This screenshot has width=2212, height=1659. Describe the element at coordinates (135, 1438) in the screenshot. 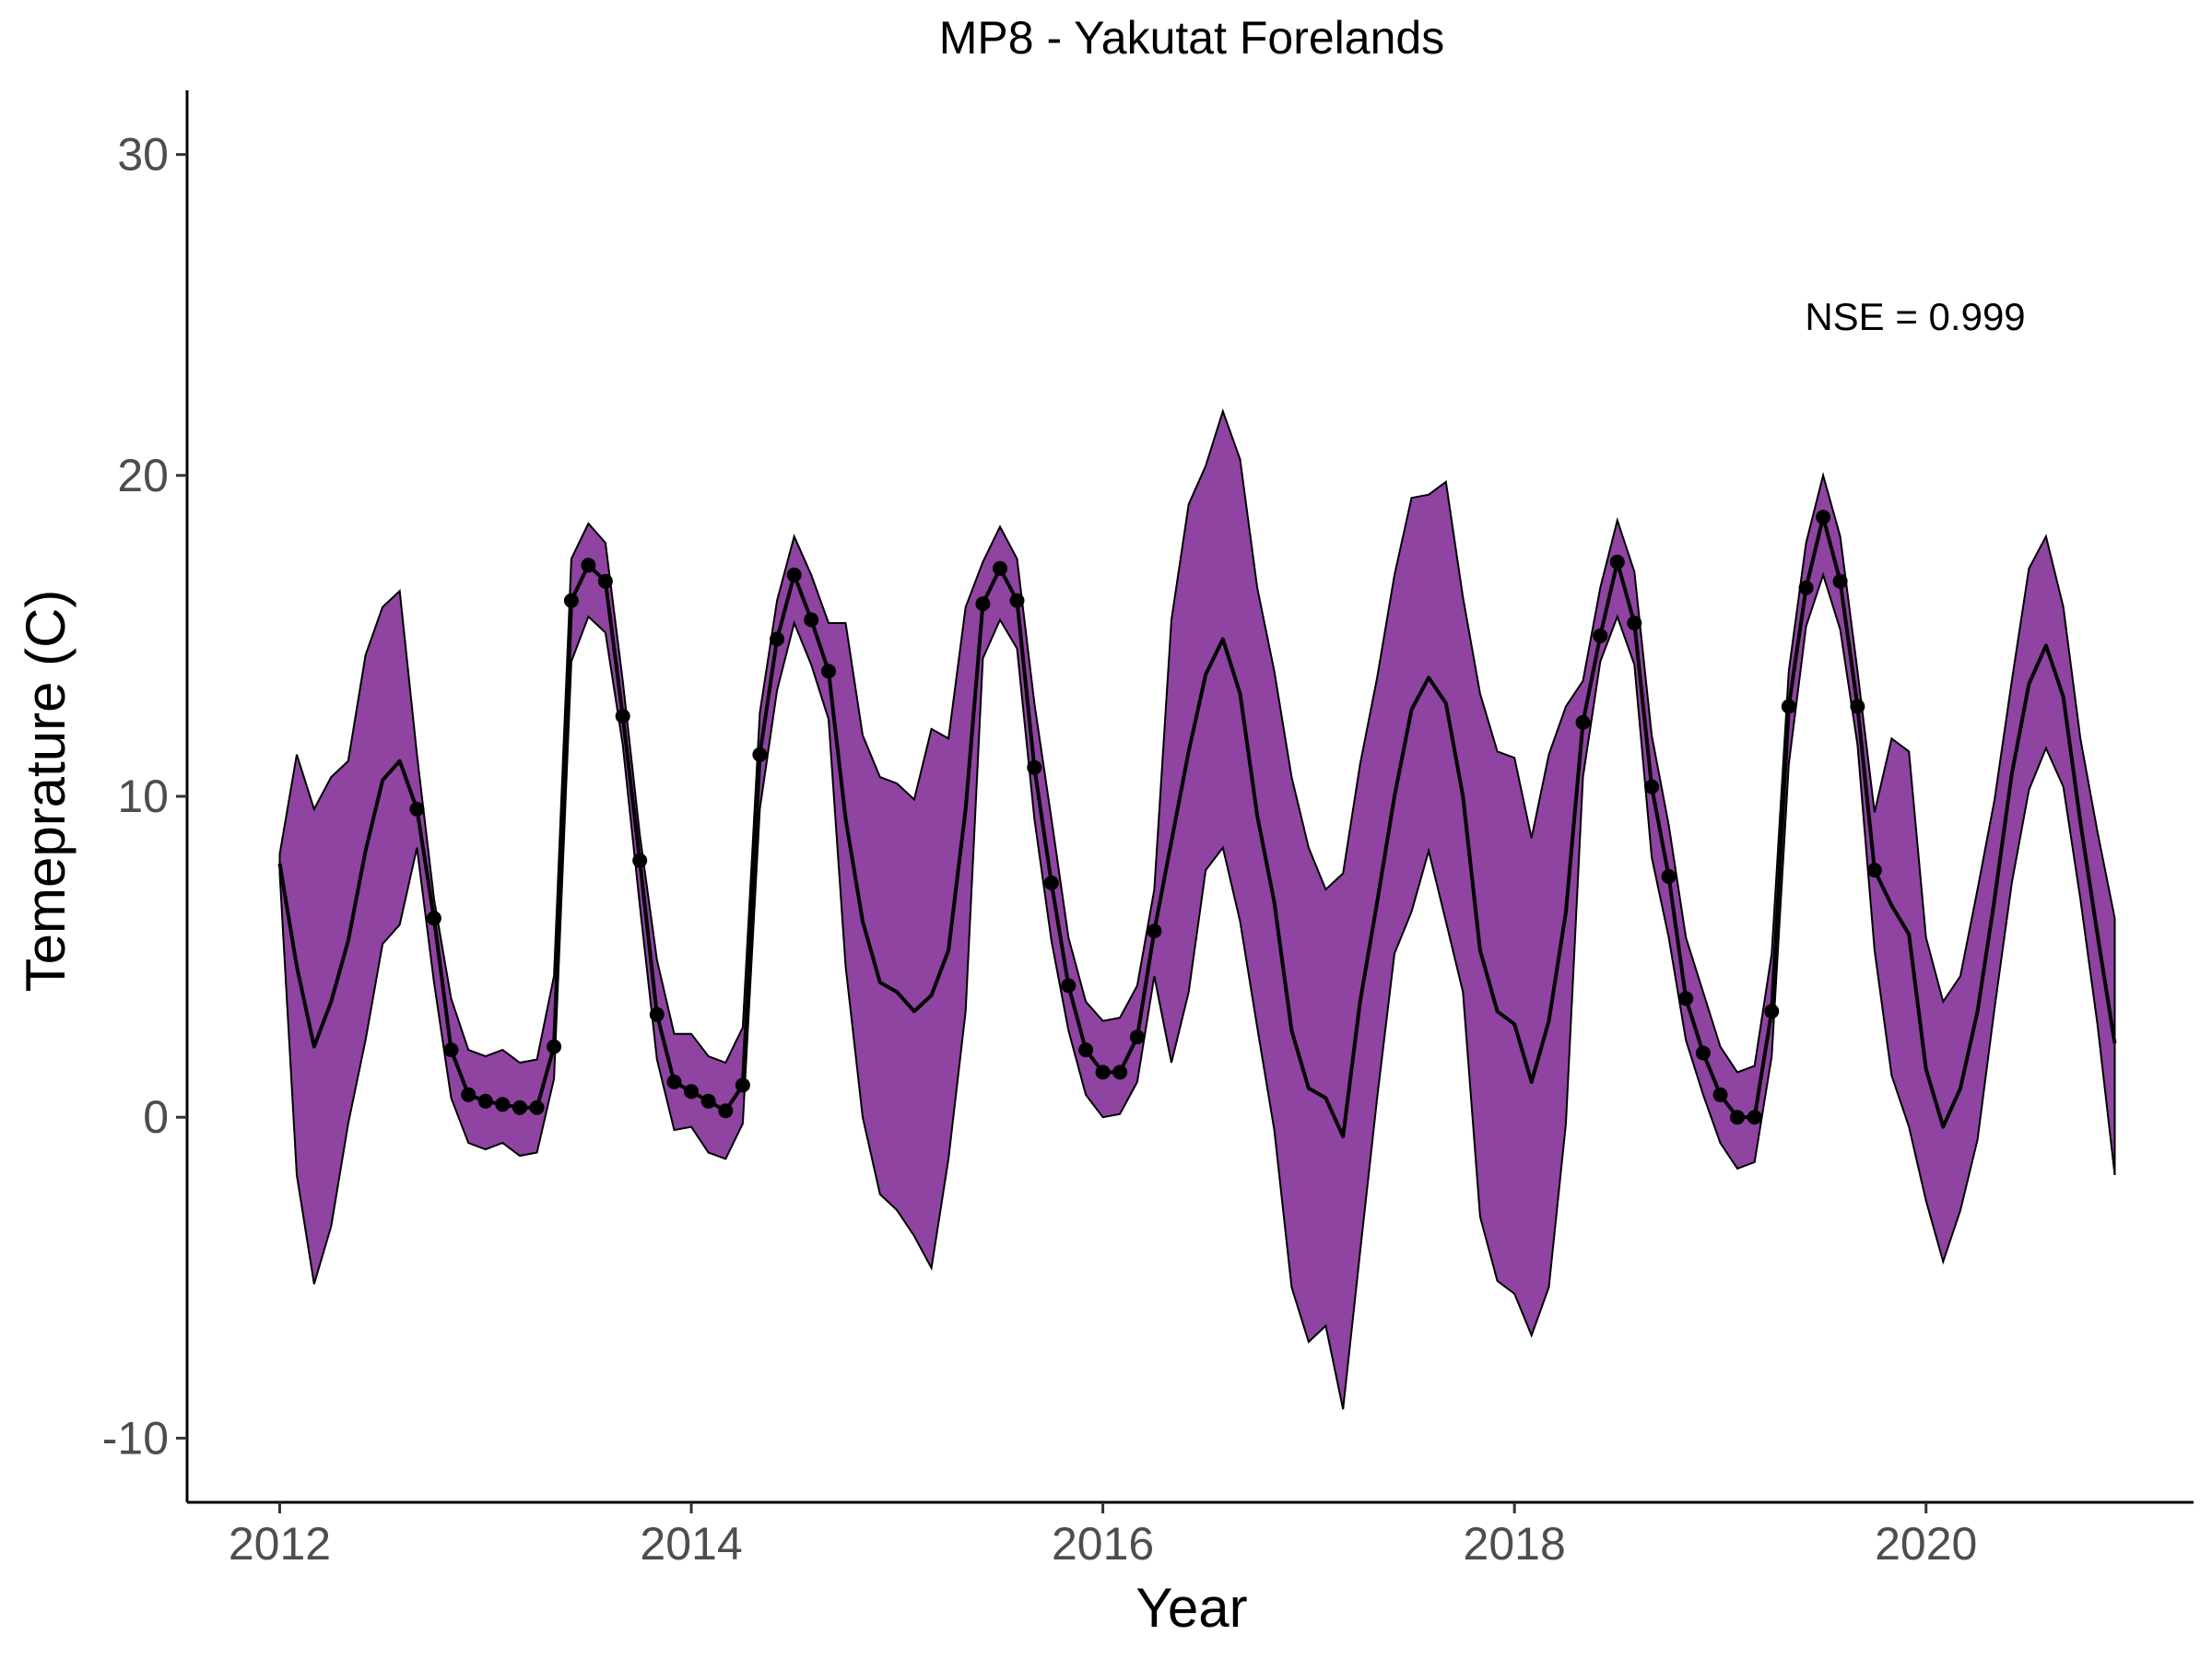

I see `y-tick-label: -10` at that location.